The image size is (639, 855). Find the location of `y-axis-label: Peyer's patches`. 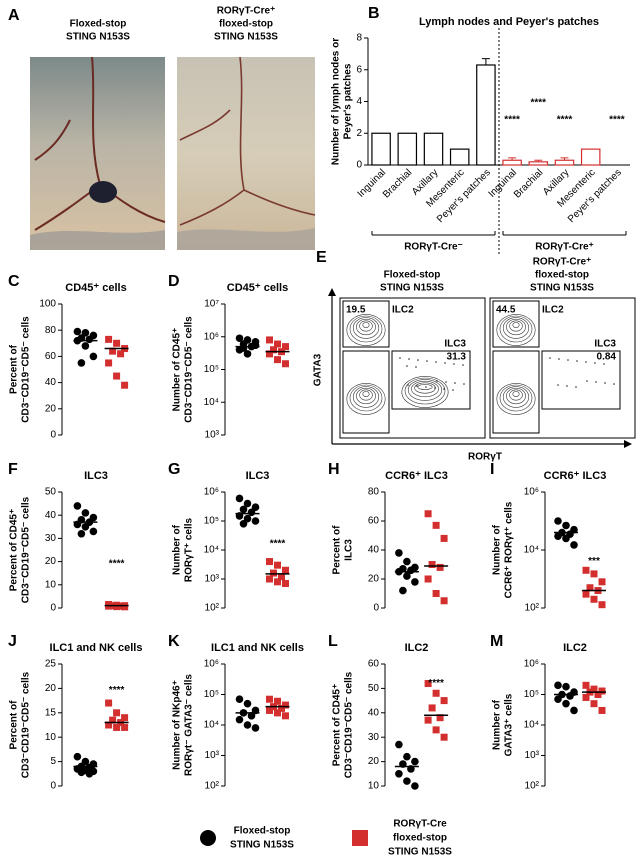

y-axis-label: Peyer's patches is located at coordinates (348, 101).